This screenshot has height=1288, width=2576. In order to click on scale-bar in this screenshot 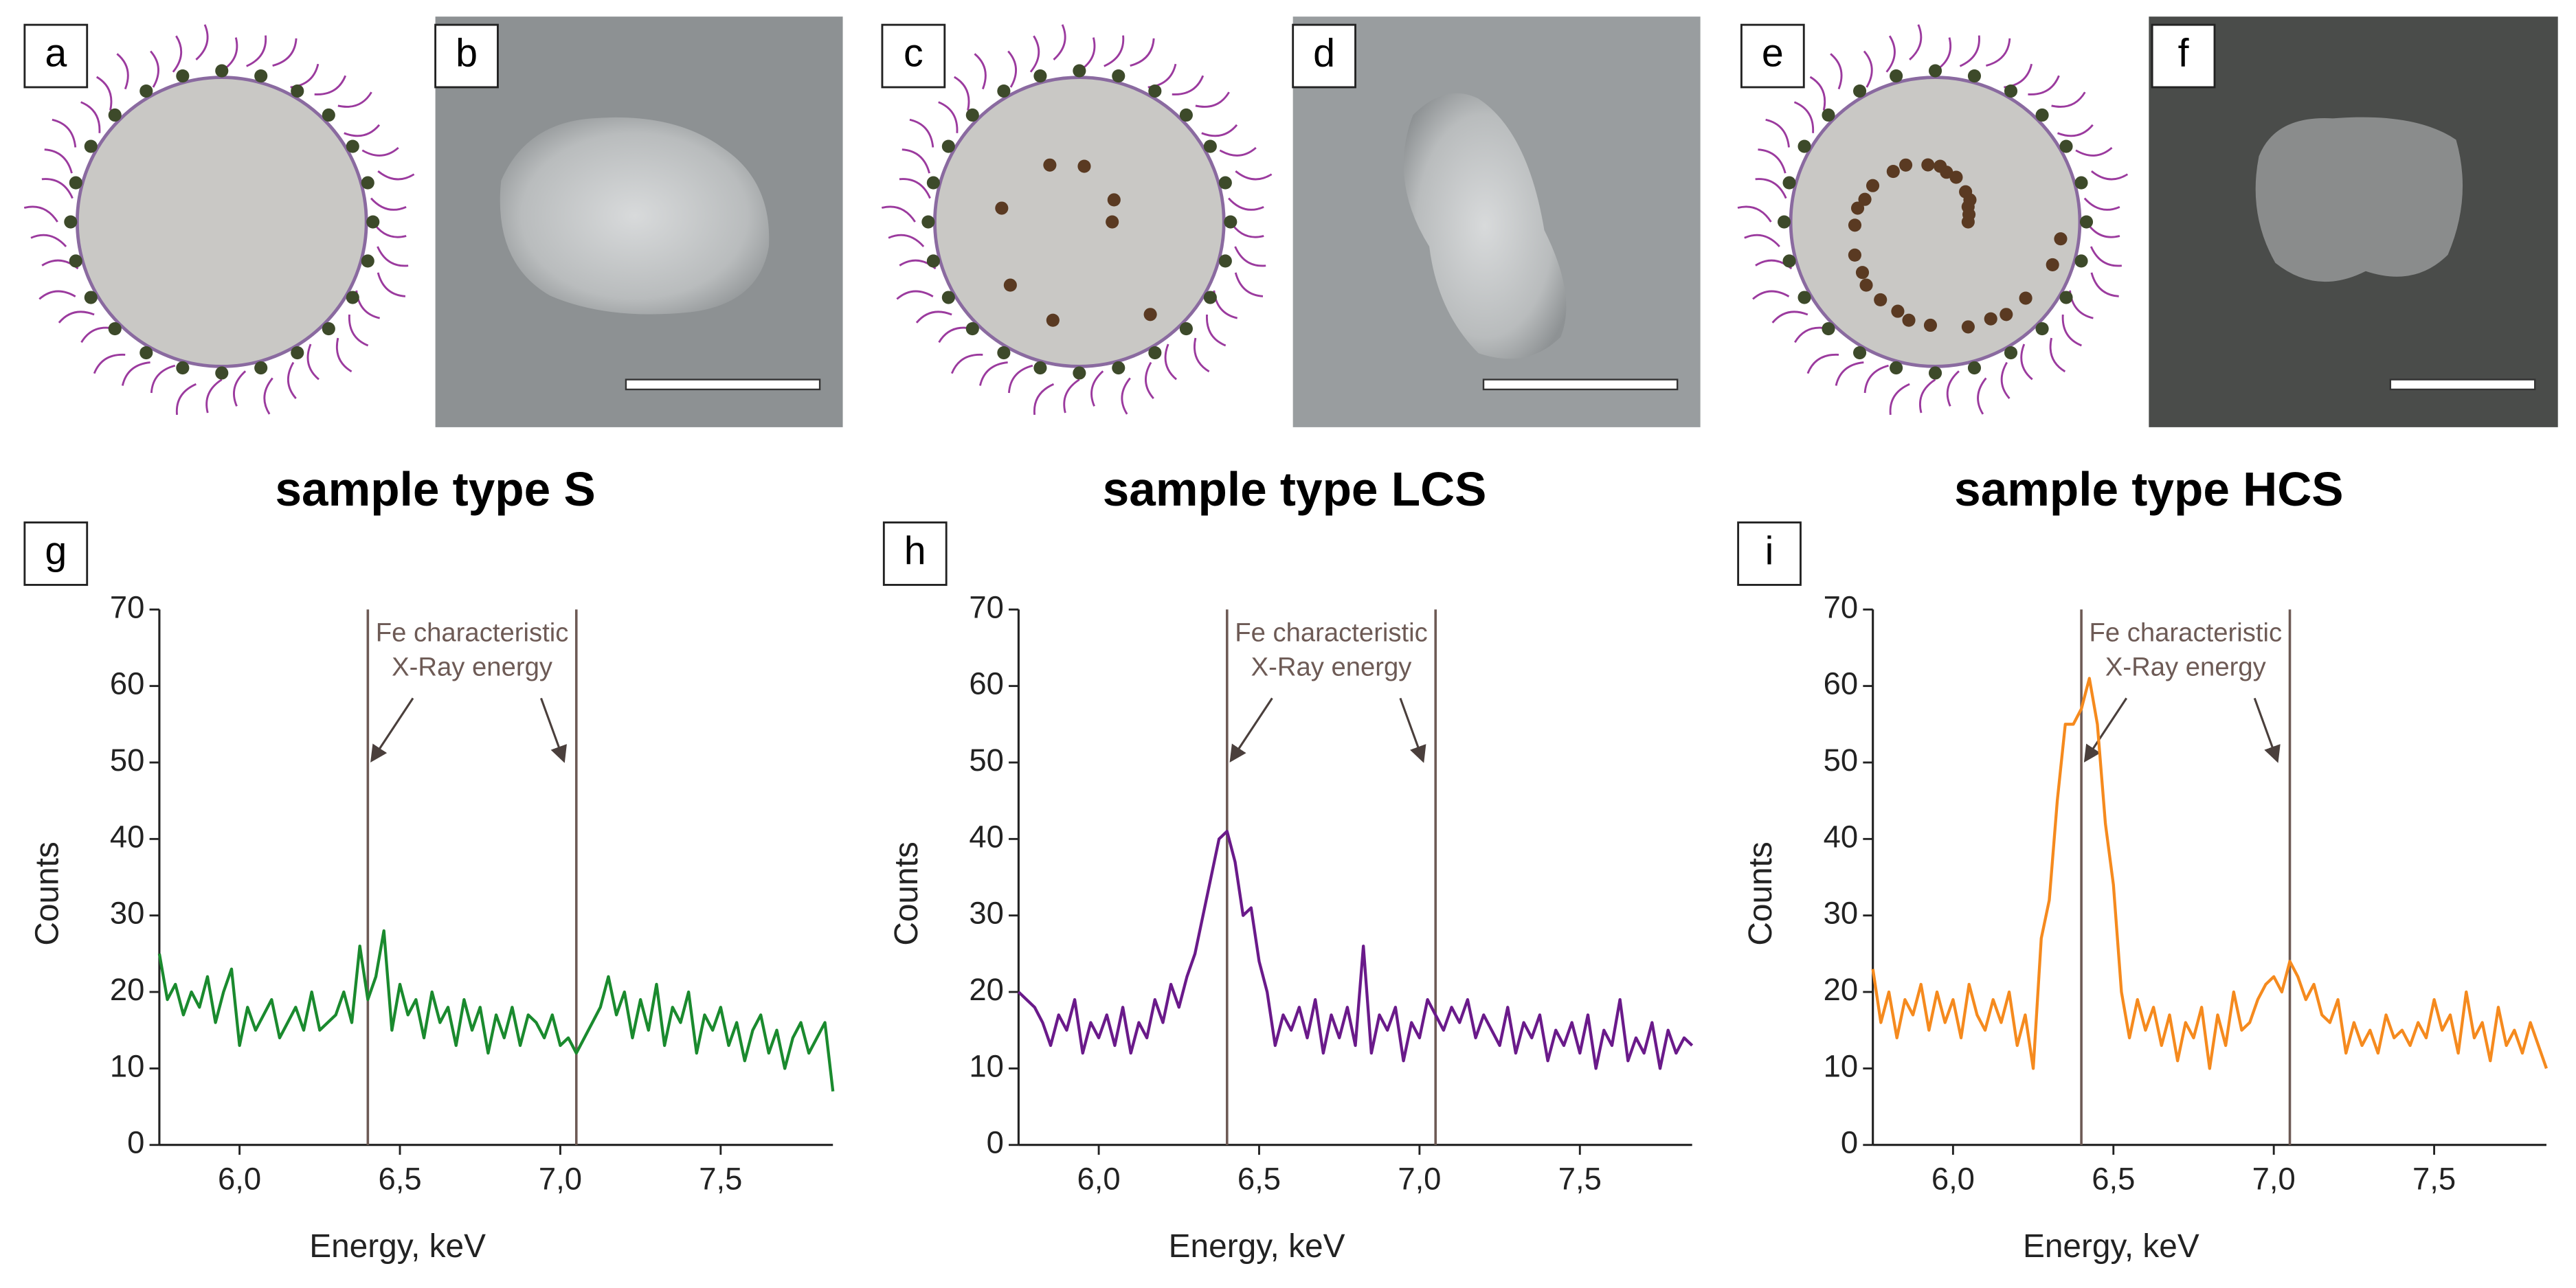, I will do `click(723, 385)`.